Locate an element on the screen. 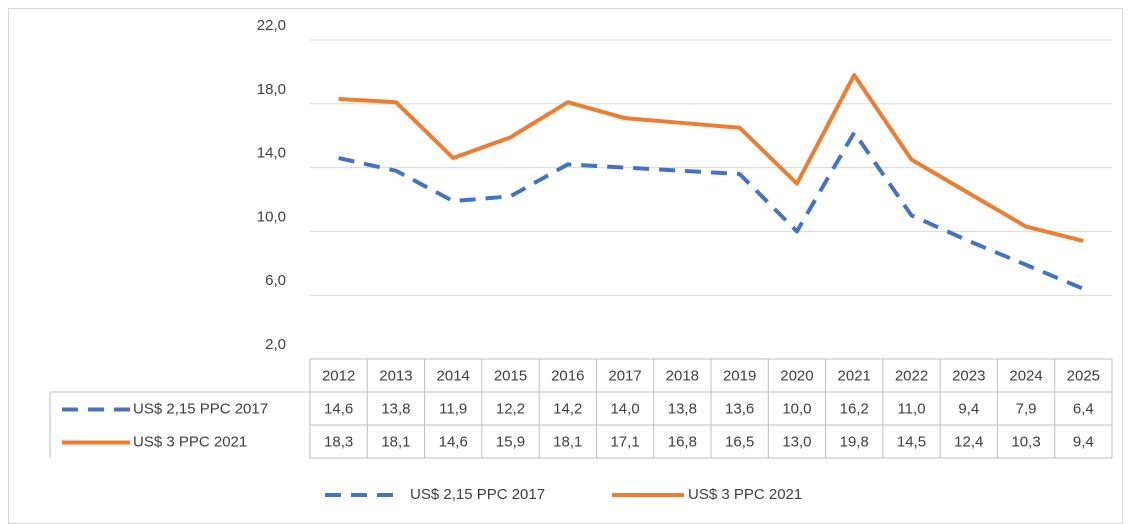 Image resolution: width=1131 pixels, height=524 pixels. x-tick-label: 2022 is located at coordinates (911, 375).